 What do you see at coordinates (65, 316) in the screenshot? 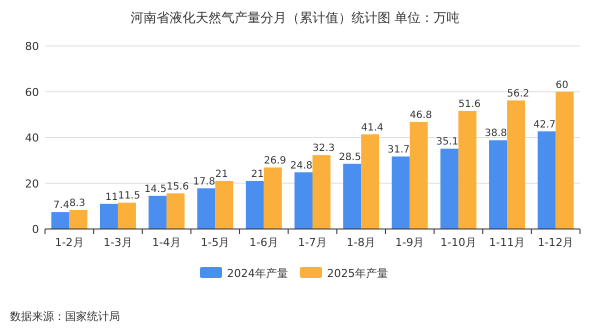
I see `source-note: 数据来源：国家统计局` at bounding box center [65, 316].